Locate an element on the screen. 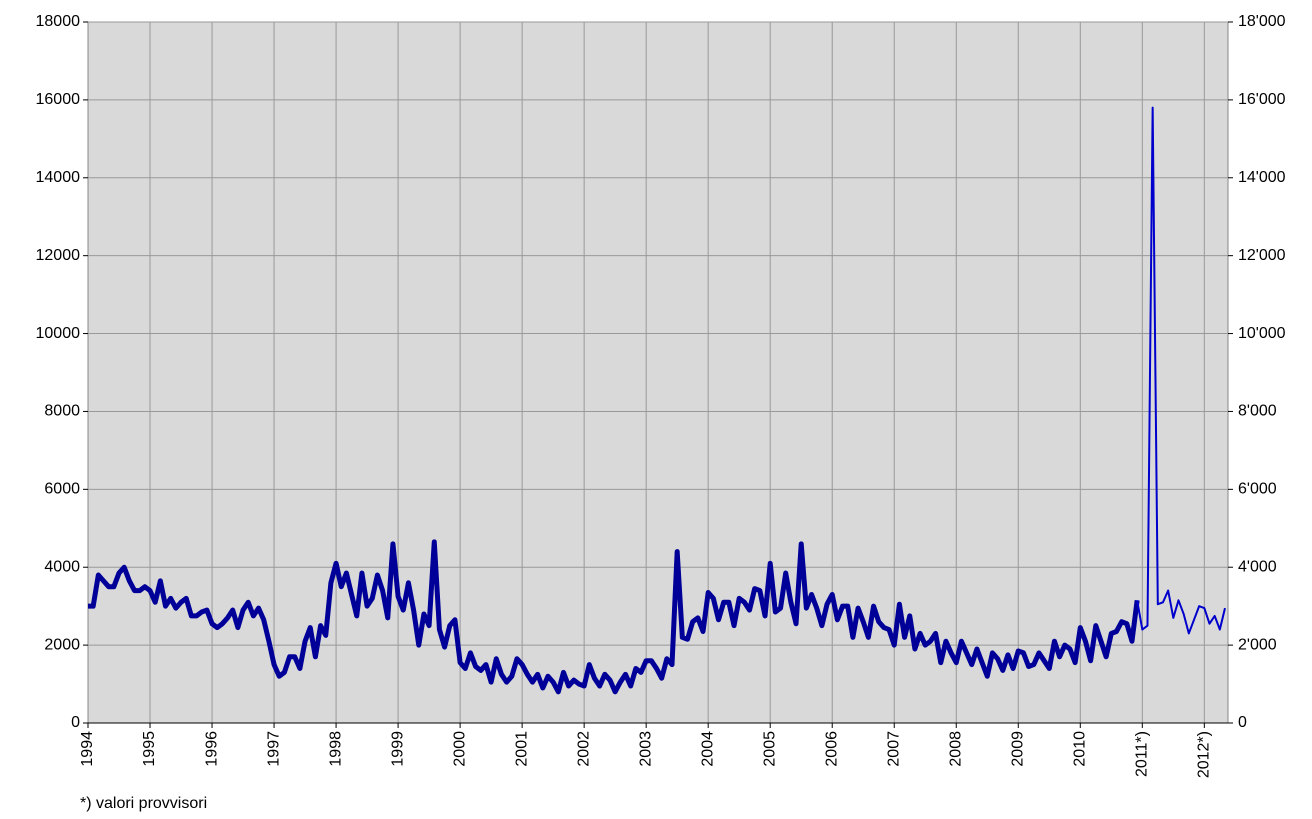  x-tick-label: 2002 is located at coordinates (583, 749).